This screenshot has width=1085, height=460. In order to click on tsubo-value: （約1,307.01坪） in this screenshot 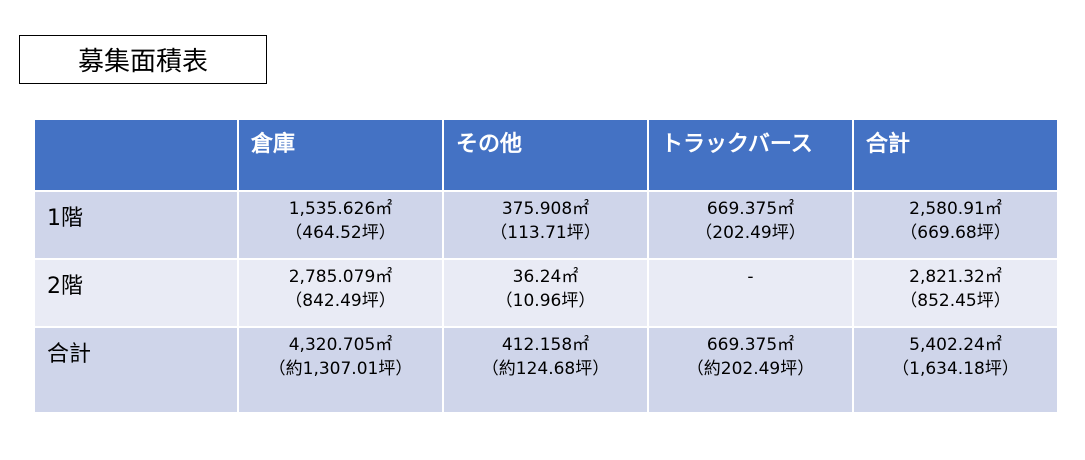, I will do `click(340, 369)`.